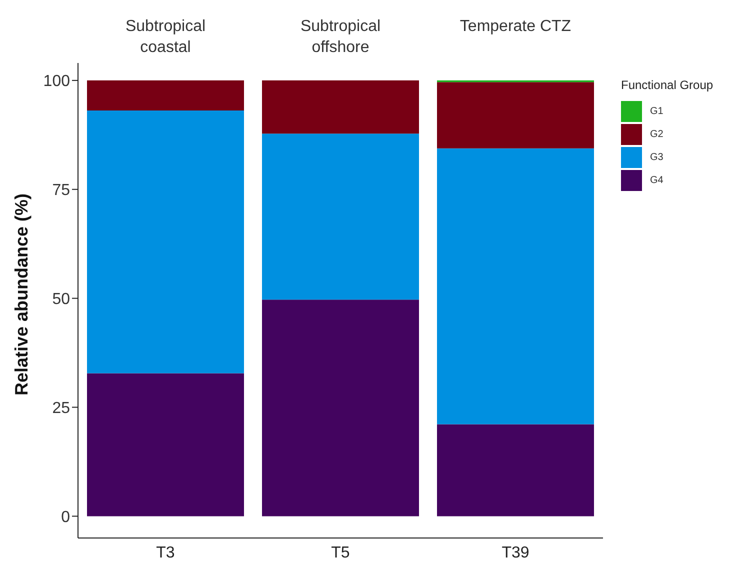 Image resolution: width=747 pixels, height=579 pixels. What do you see at coordinates (165, 37) in the screenshot?
I see `text: Subtropical coastal` at bounding box center [165, 37].